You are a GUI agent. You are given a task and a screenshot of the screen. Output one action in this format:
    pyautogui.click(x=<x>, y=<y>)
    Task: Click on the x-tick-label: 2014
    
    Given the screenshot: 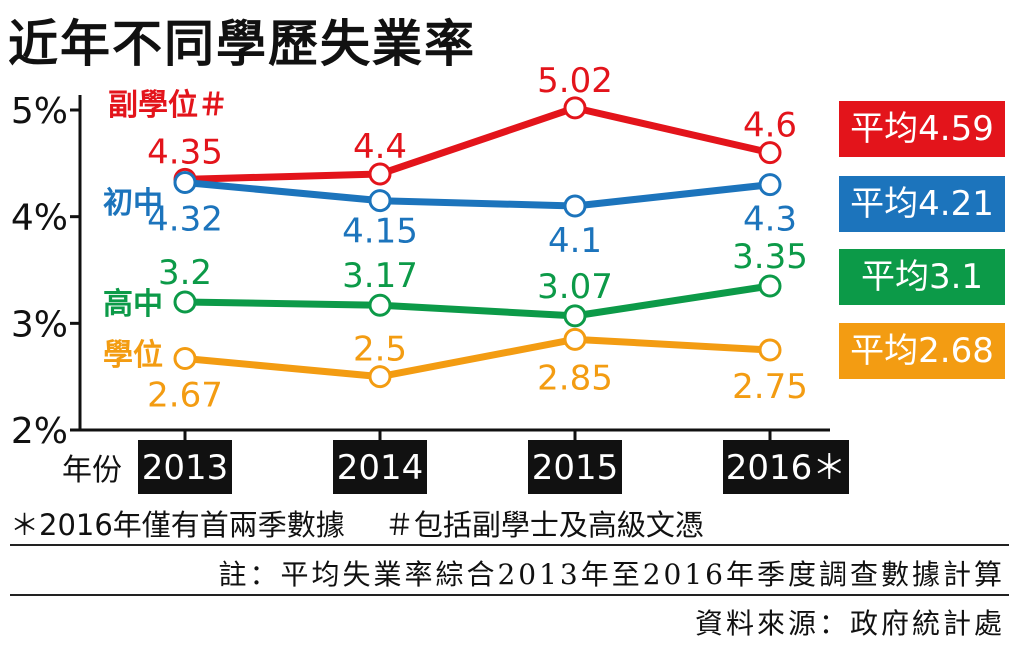 What is the action you would take?
    pyautogui.click(x=380, y=468)
    